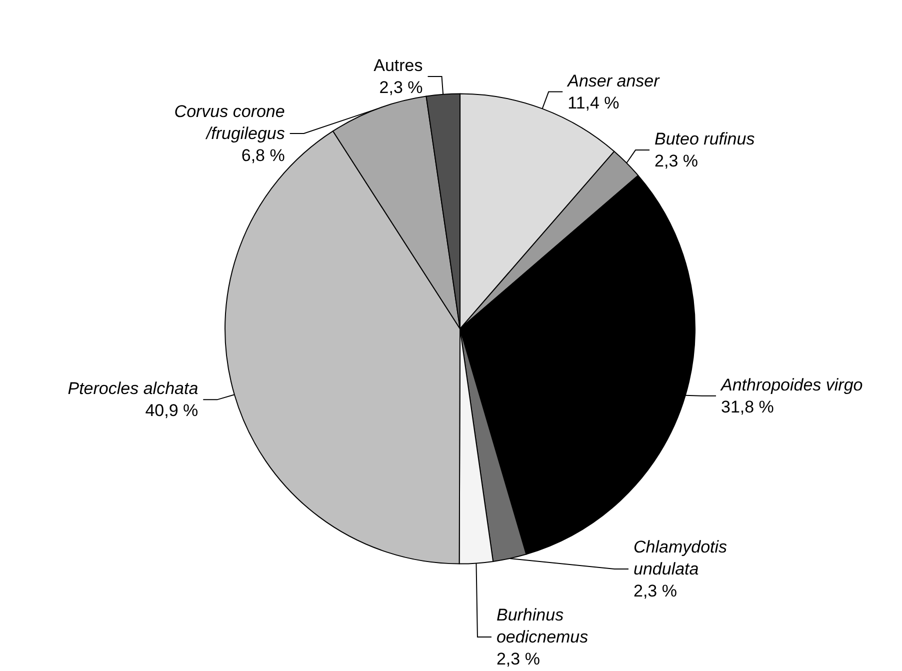  I want to click on data-label: 31,8 %, so click(747, 406).